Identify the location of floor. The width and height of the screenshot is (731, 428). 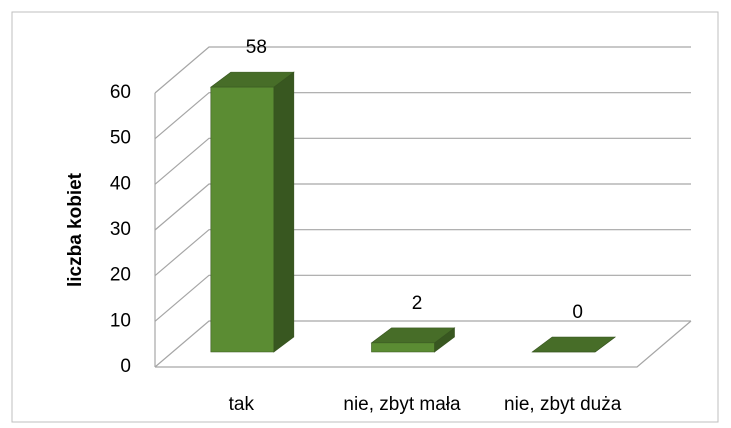
(423, 344).